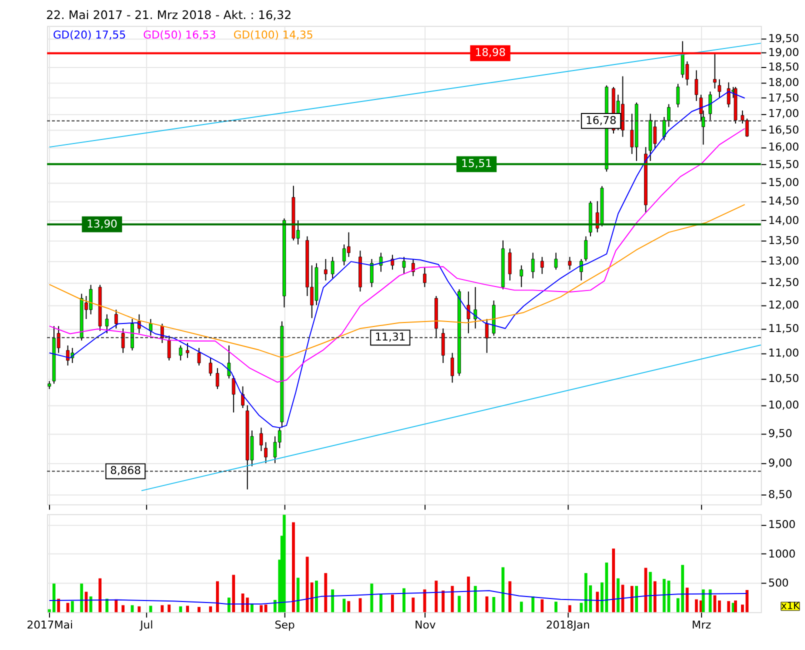 The width and height of the screenshot is (805, 650). What do you see at coordinates (784, 261) in the screenshot?
I see `y-tick-label: 13,00` at bounding box center [784, 261].